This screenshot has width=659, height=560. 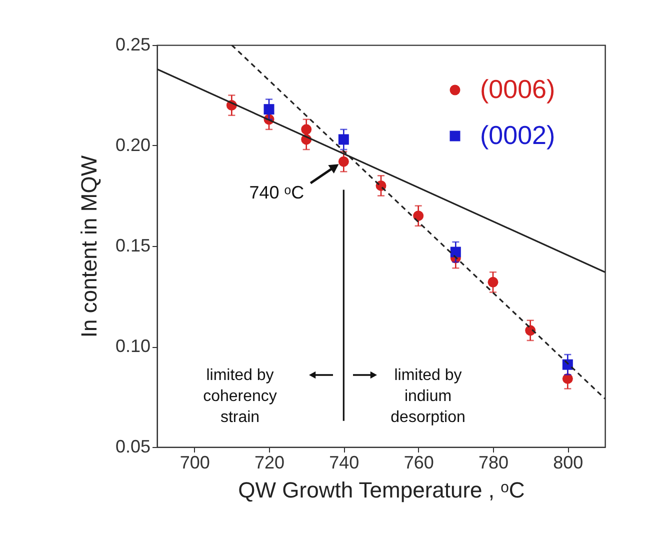 What do you see at coordinates (344, 462) in the screenshot?
I see `x-tick-label: 740` at bounding box center [344, 462].